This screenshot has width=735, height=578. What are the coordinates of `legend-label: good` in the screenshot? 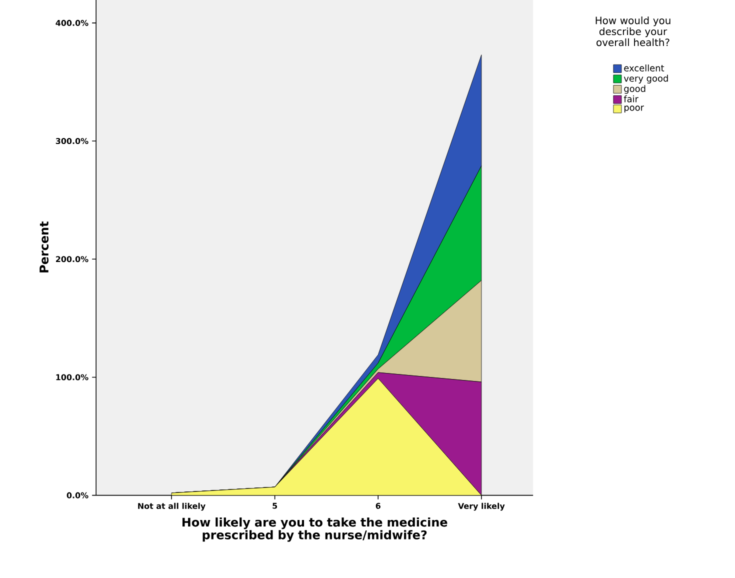 It's located at (635, 89).